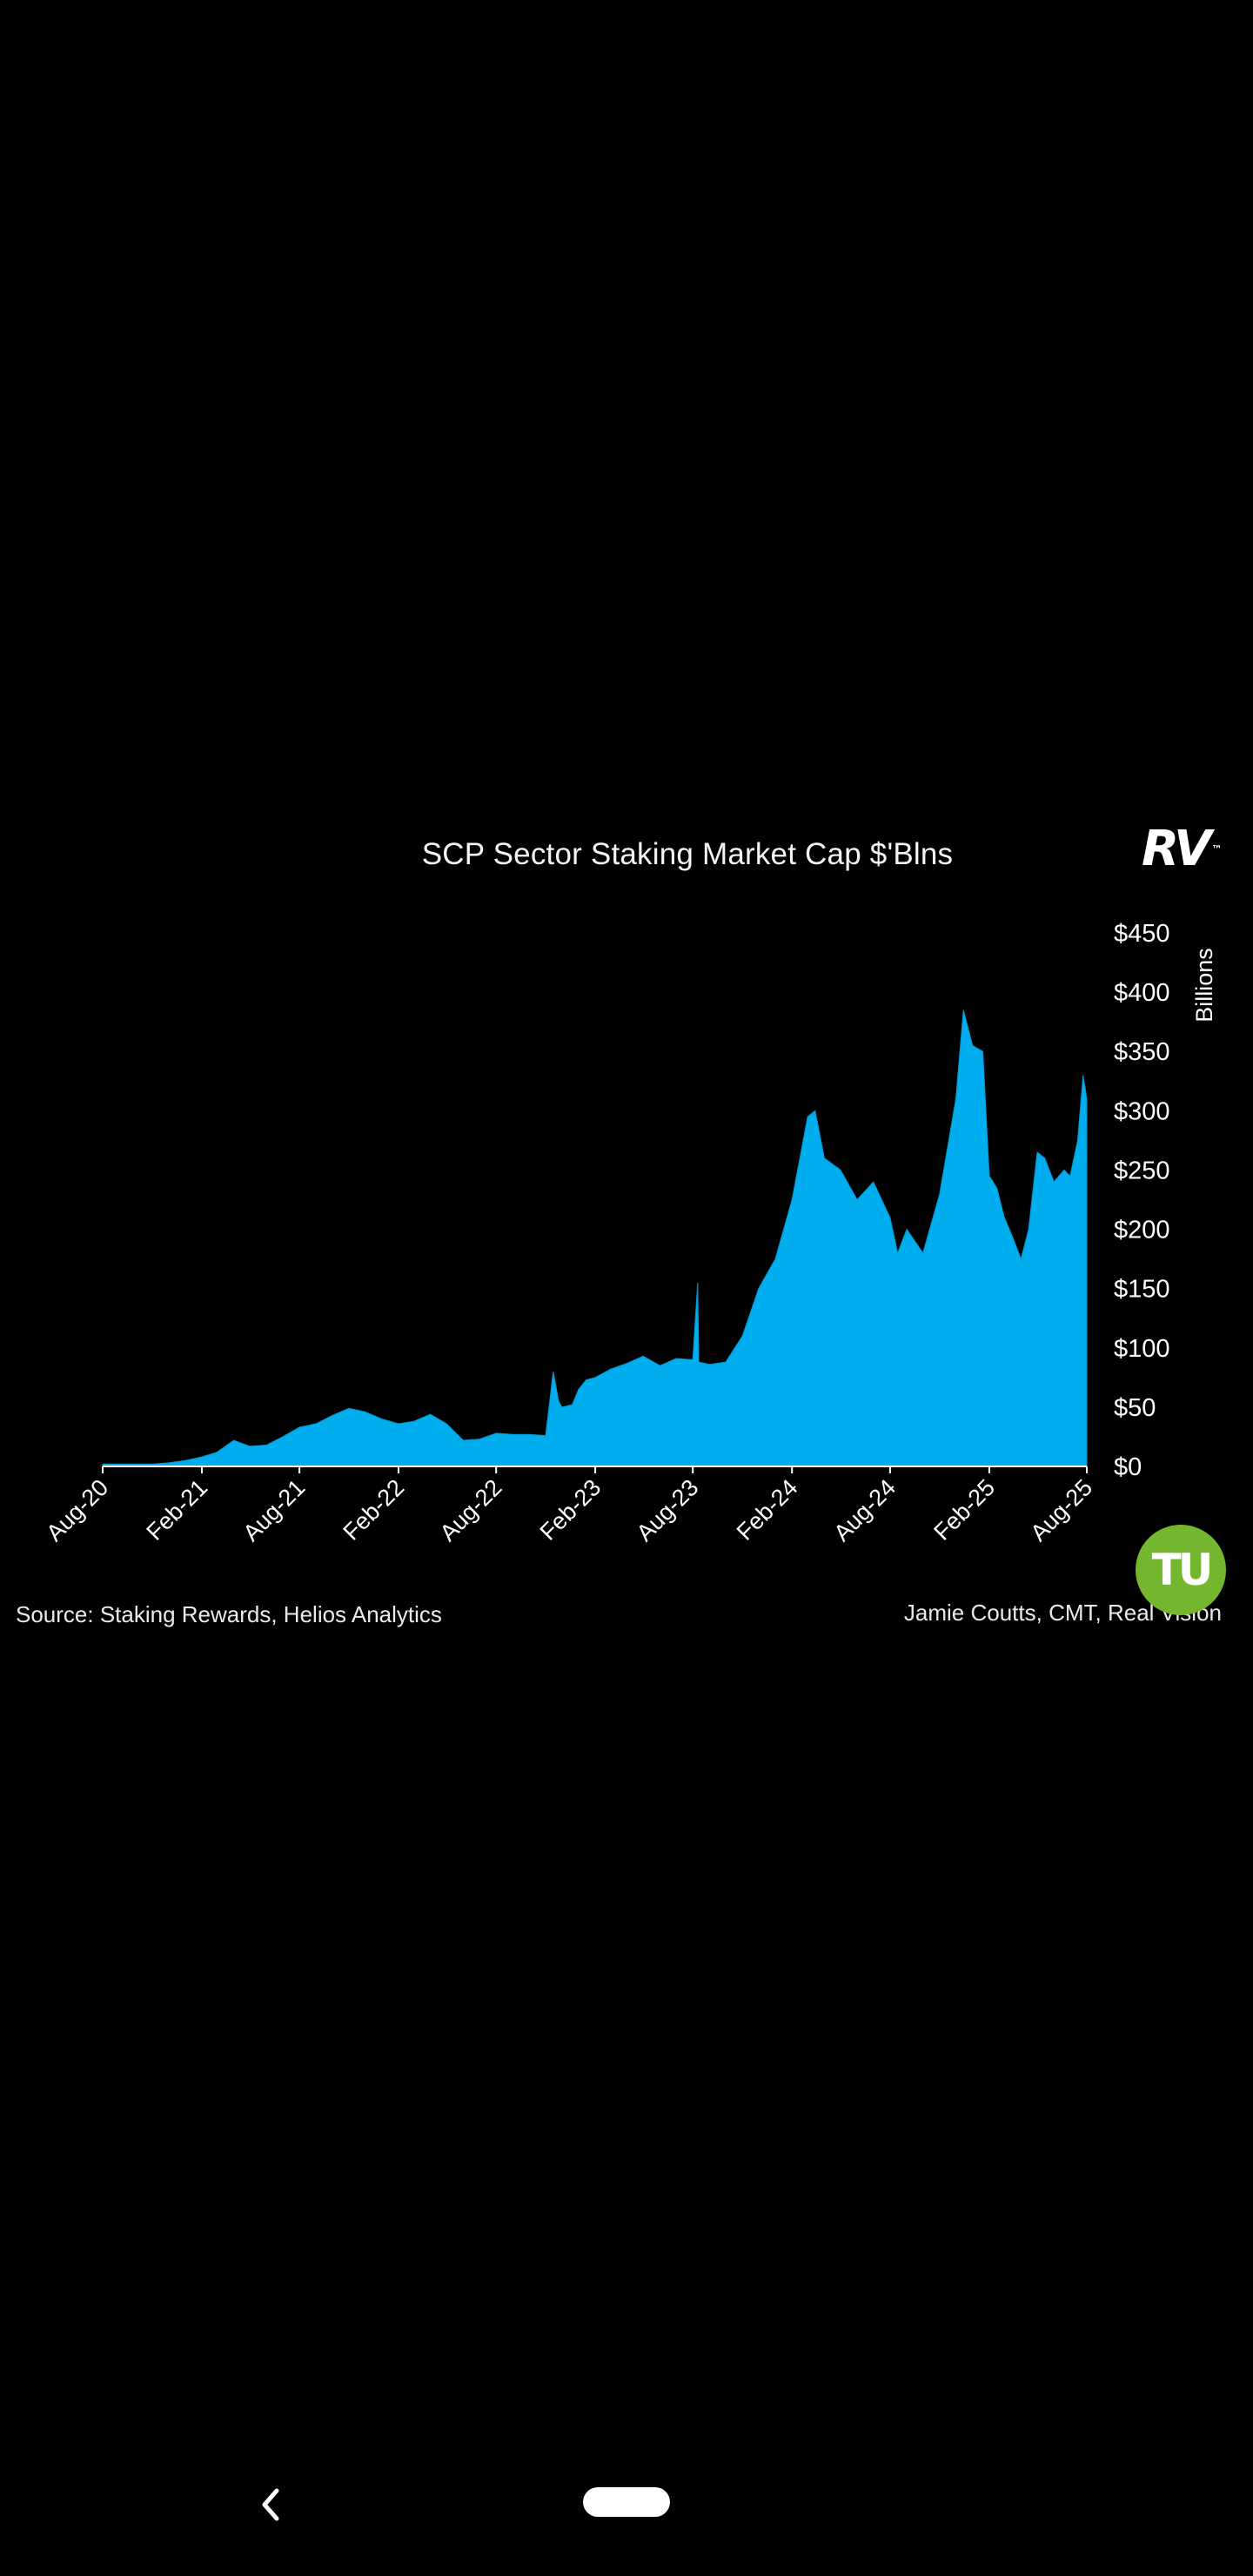 Image resolution: width=1253 pixels, height=2576 pixels. What do you see at coordinates (1061, 1510) in the screenshot?
I see `x-tick-label: Aug-25` at bounding box center [1061, 1510].